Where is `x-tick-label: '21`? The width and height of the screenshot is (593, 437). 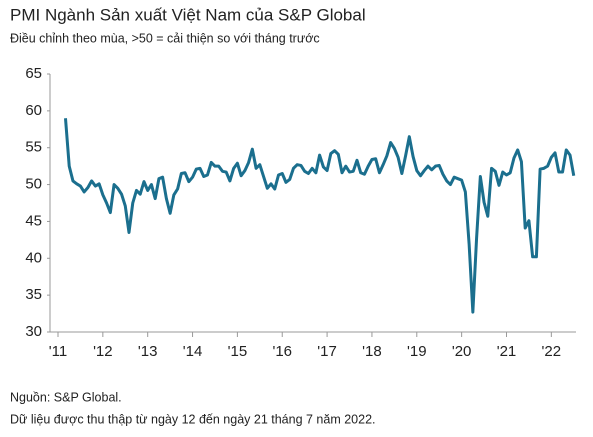 x-tick-label: '21 is located at coordinates (507, 351).